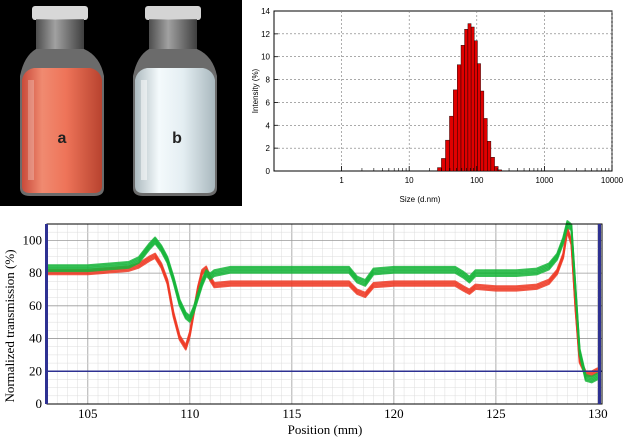  Describe the element at coordinates (394, 413) in the screenshot. I see `lum-x-tick-label: 120` at that location.